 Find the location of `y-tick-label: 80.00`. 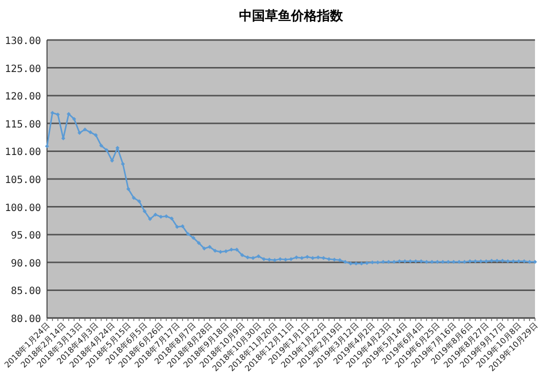

y-tick-label: 80.00 is located at coordinates (25, 319).